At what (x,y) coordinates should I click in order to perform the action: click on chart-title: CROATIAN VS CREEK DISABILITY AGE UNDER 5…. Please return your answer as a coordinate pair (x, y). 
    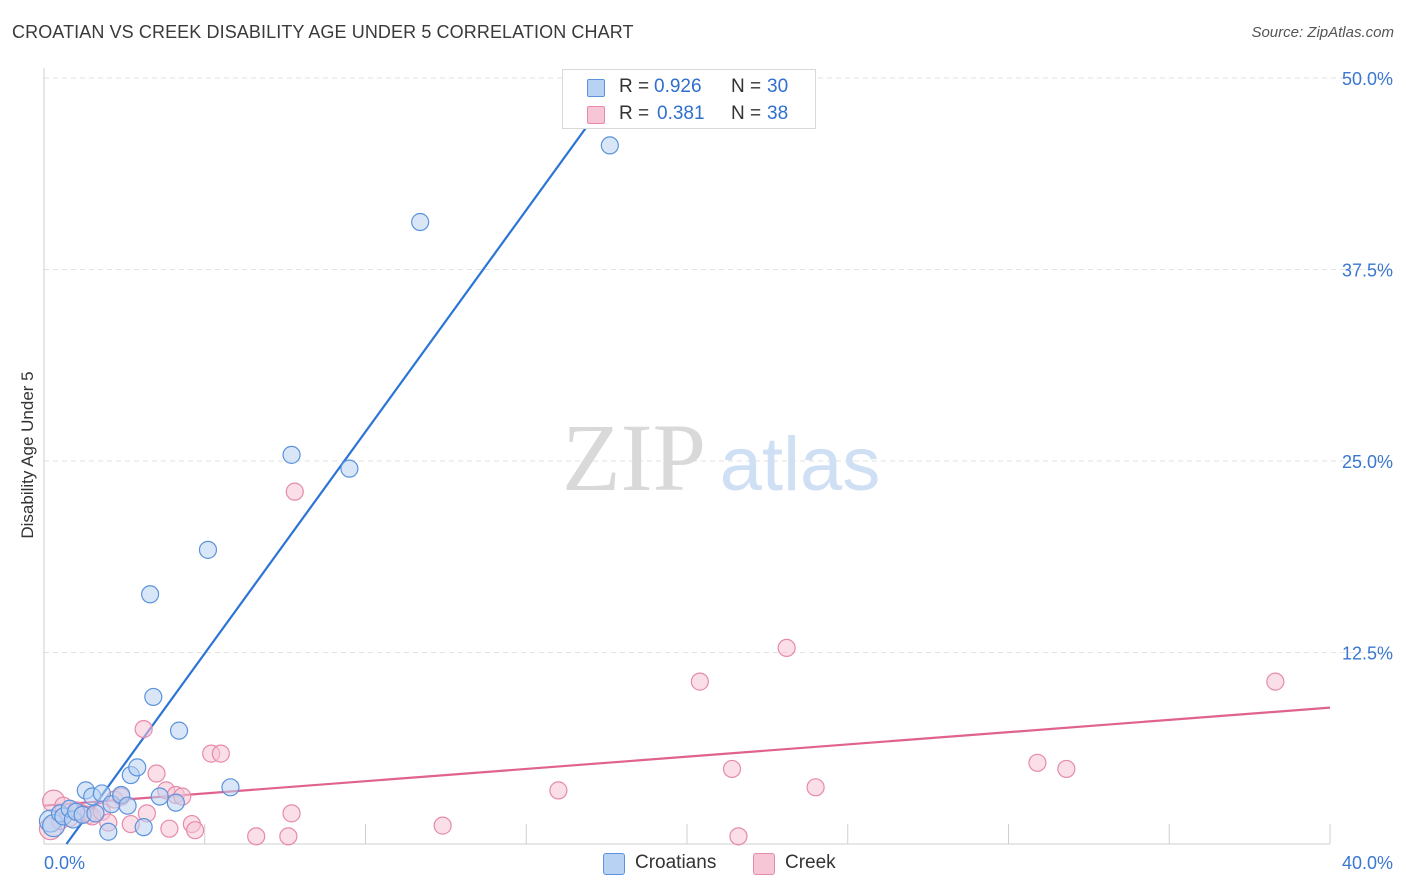
    Looking at the image, I should click on (323, 32).